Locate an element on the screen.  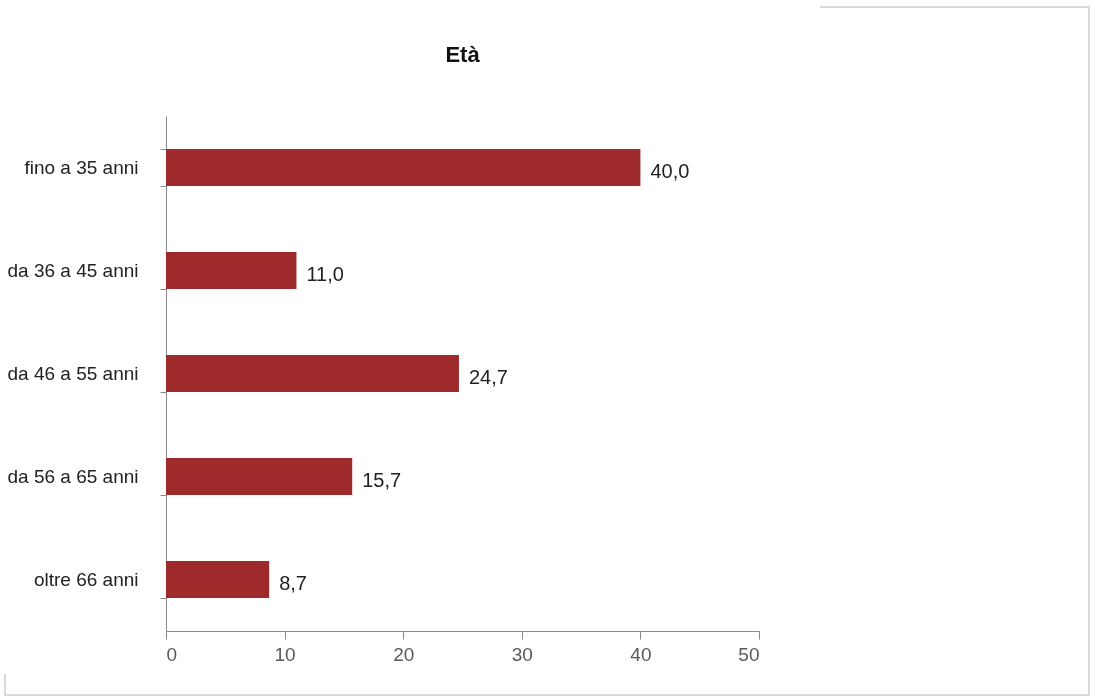
data-label: 15,7 is located at coordinates (382, 479).